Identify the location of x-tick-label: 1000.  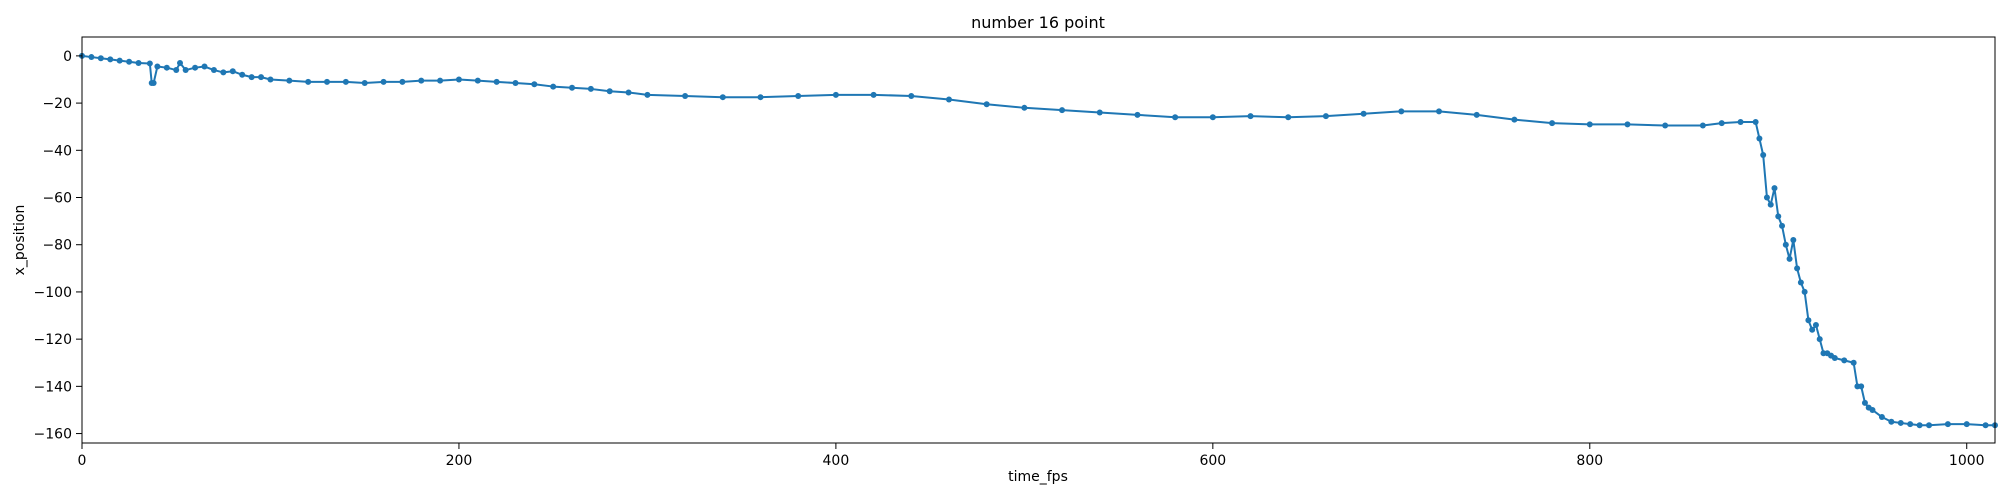
(1967, 461).